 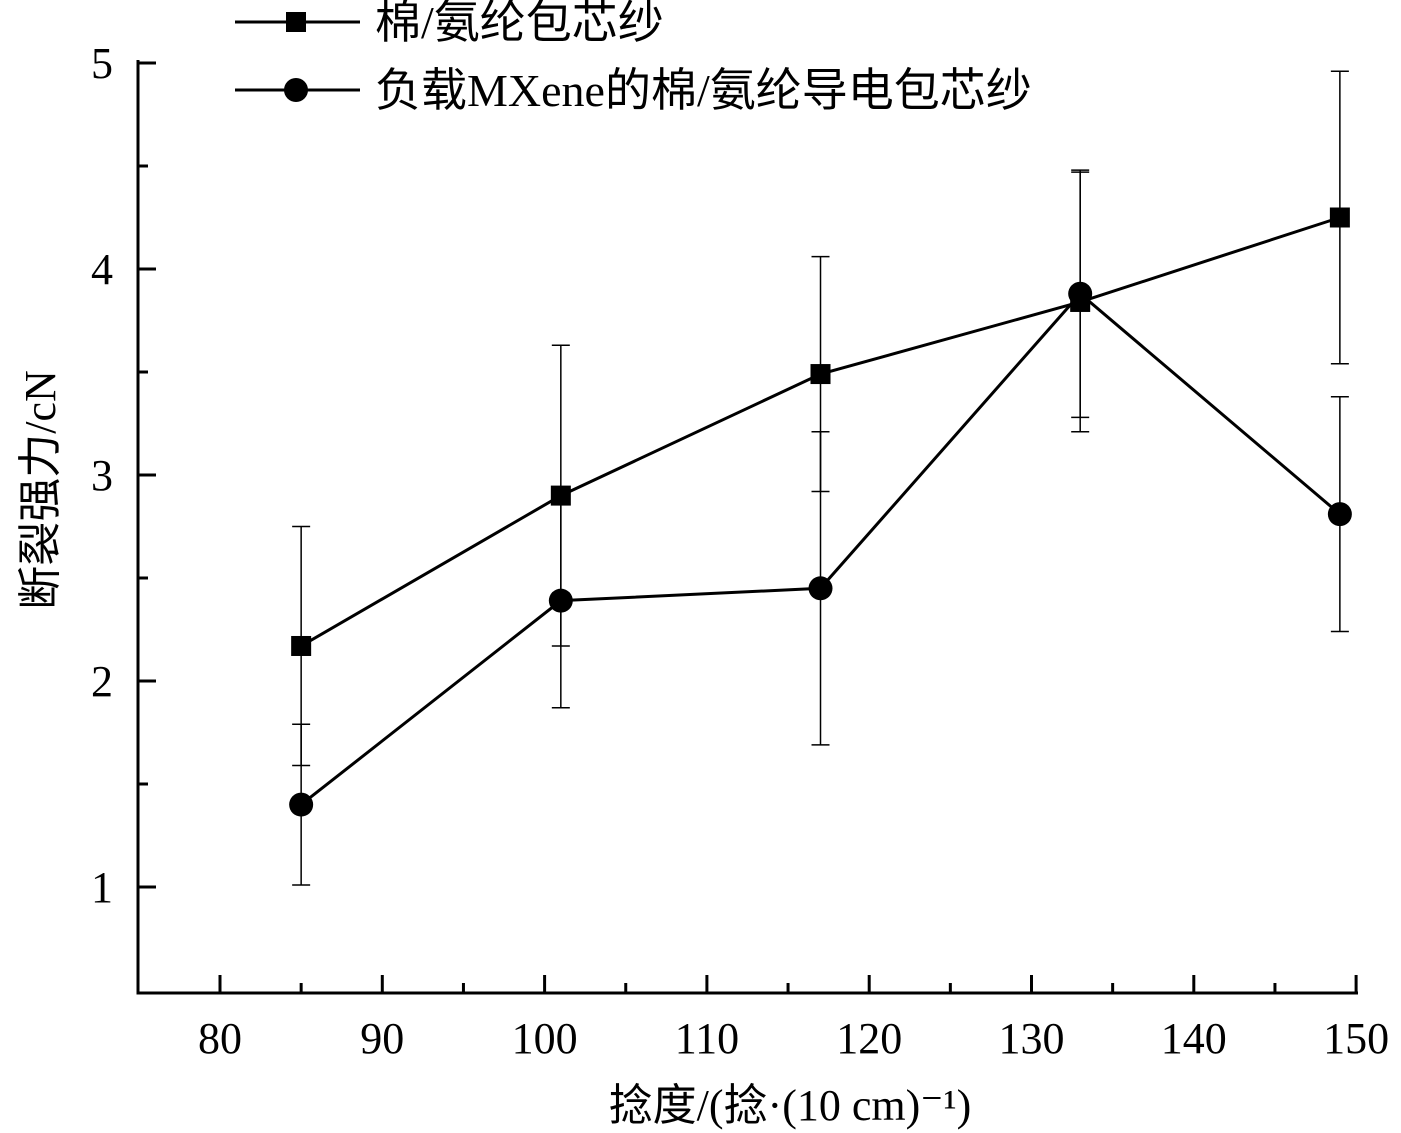 I want to click on y-axis-label: 断裂强力/cN, so click(x=40, y=490).